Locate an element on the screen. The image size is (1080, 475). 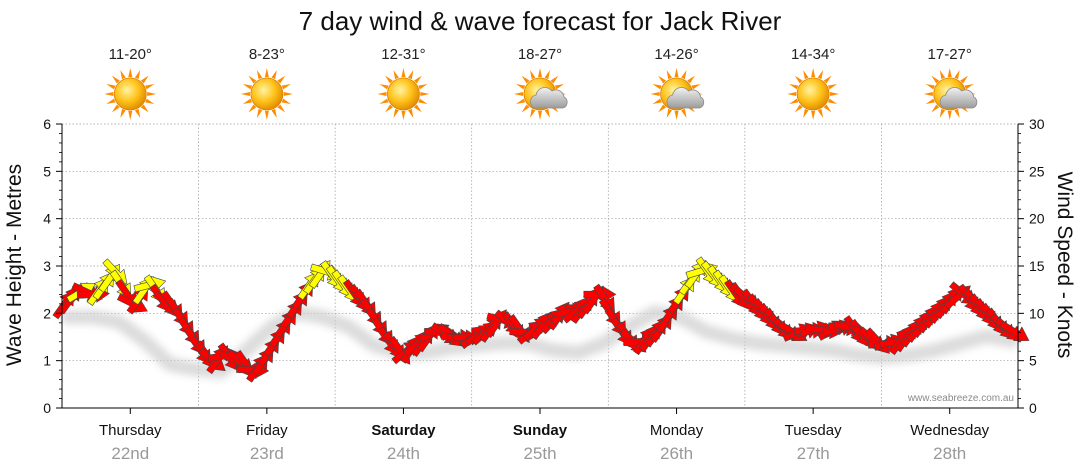
temperature-range: 12-31° is located at coordinates (403, 54).